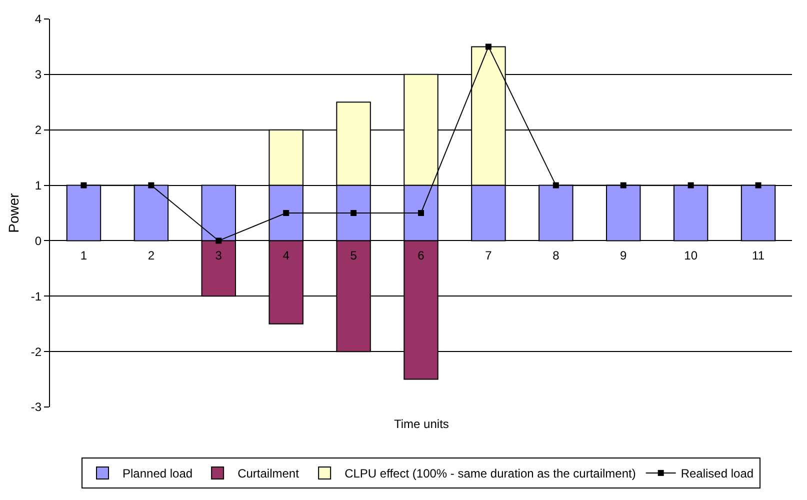 The height and width of the screenshot is (500, 807). I want to click on legend-label: Realised load, so click(717, 473).